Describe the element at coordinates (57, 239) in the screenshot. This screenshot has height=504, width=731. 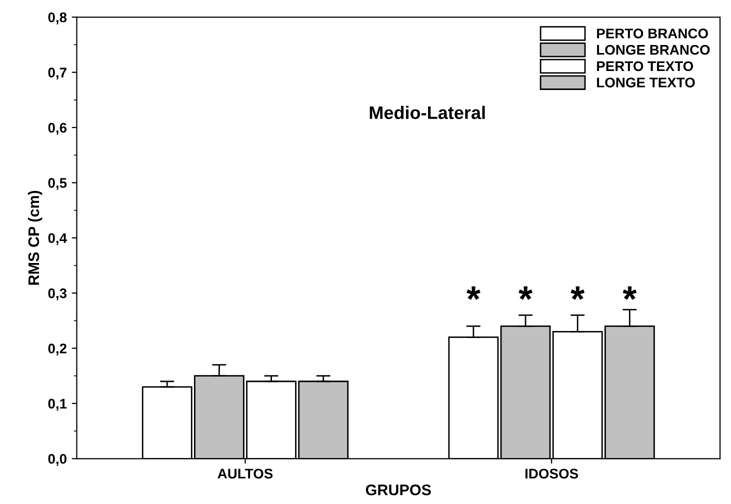
I see `y-tick-label: 0,4` at that location.